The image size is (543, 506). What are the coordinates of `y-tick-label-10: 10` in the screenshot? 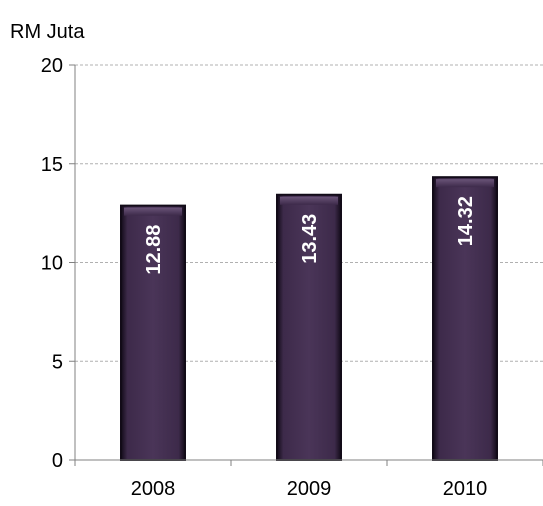 It's located at (52, 264).